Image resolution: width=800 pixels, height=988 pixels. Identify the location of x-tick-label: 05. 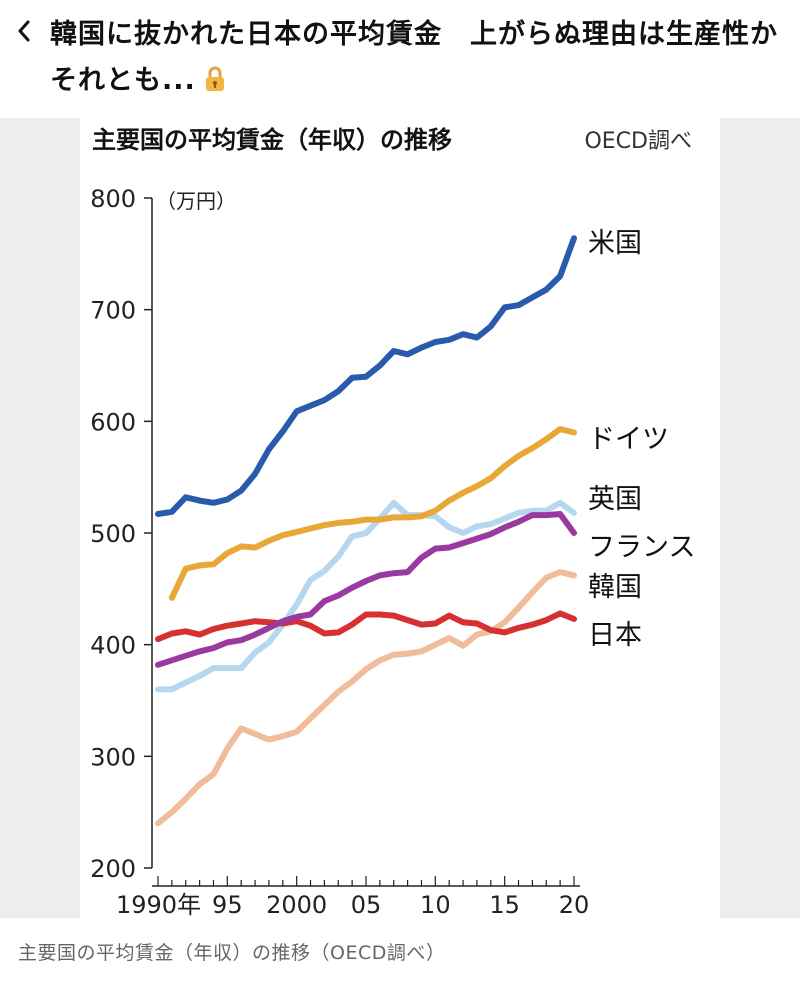
(366, 904).